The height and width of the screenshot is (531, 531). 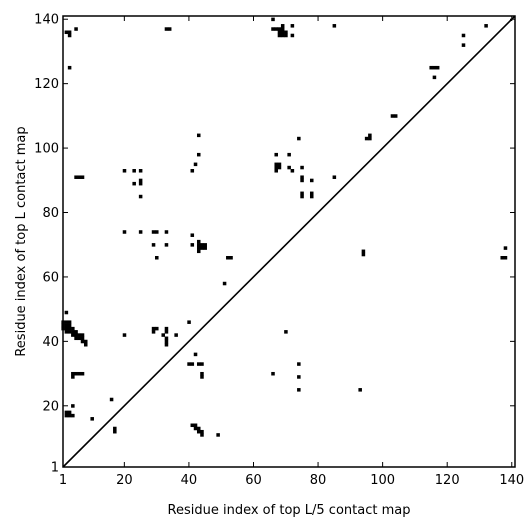 I want to click on y-tick-label: 20, so click(x=50, y=406).